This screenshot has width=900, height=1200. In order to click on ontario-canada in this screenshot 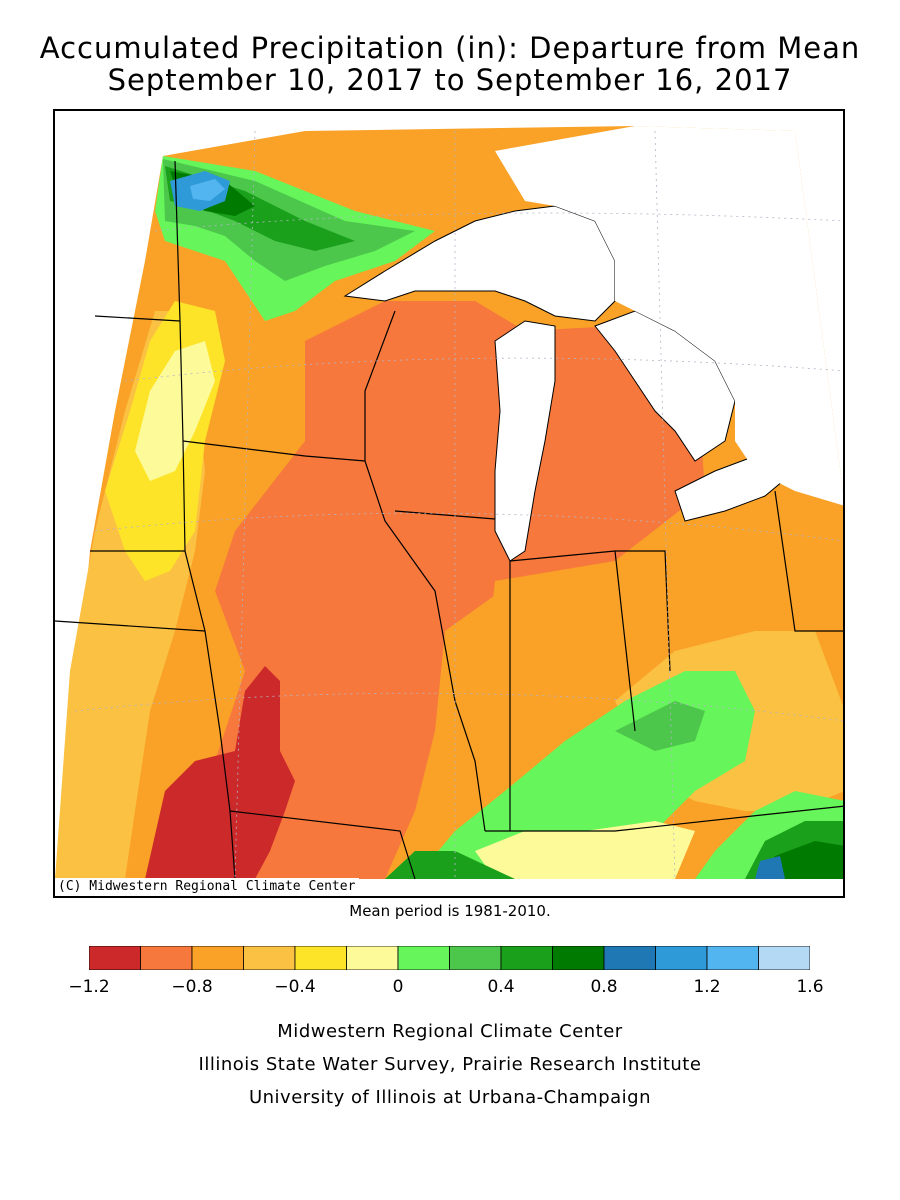, I will do `click(669, 316)`.